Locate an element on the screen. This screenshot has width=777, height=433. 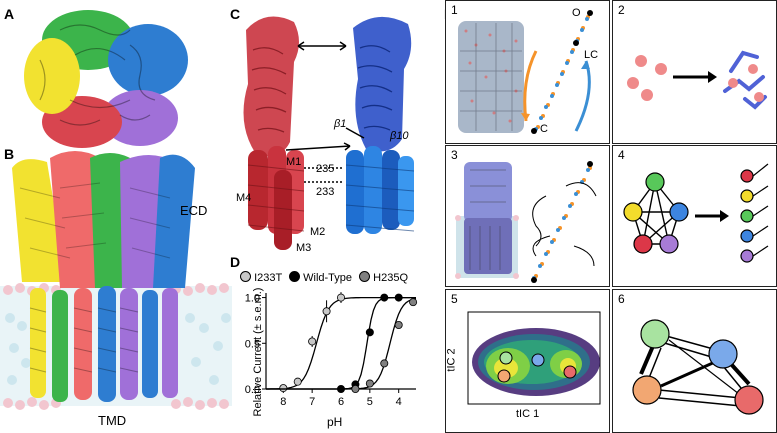
panel-a-pentamer is located at coordinates (106, 79).